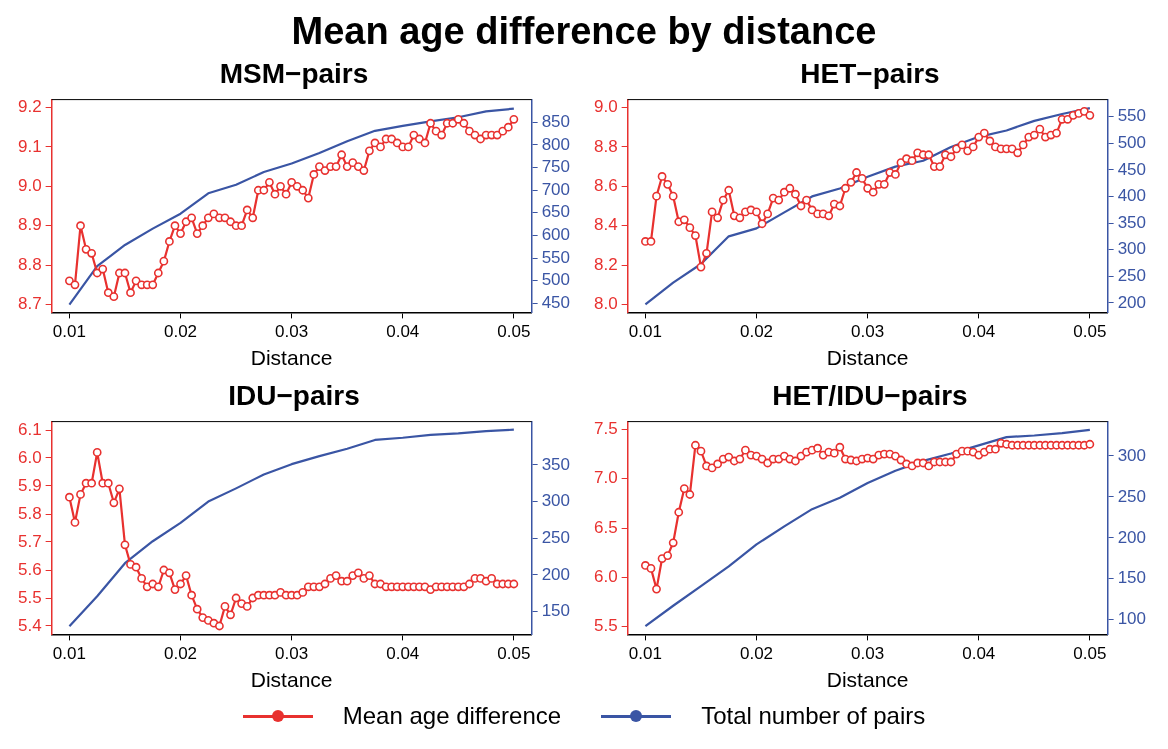 This screenshot has height=749, width=1168. I want to click on y-tick-label: 9.2, so click(29, 107).